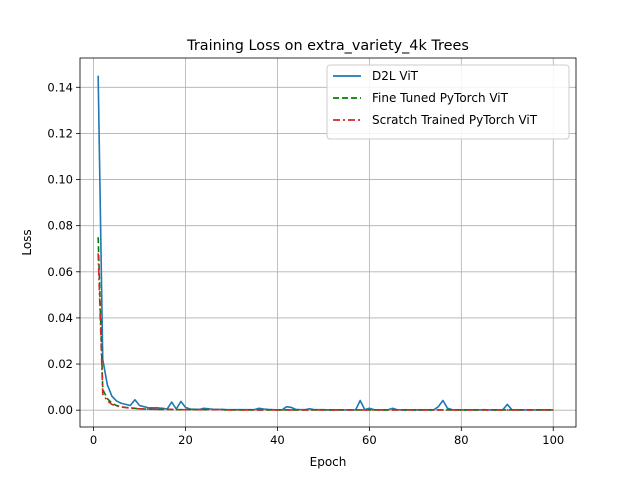  I want to click on x-tick-label: 60, so click(369, 440).